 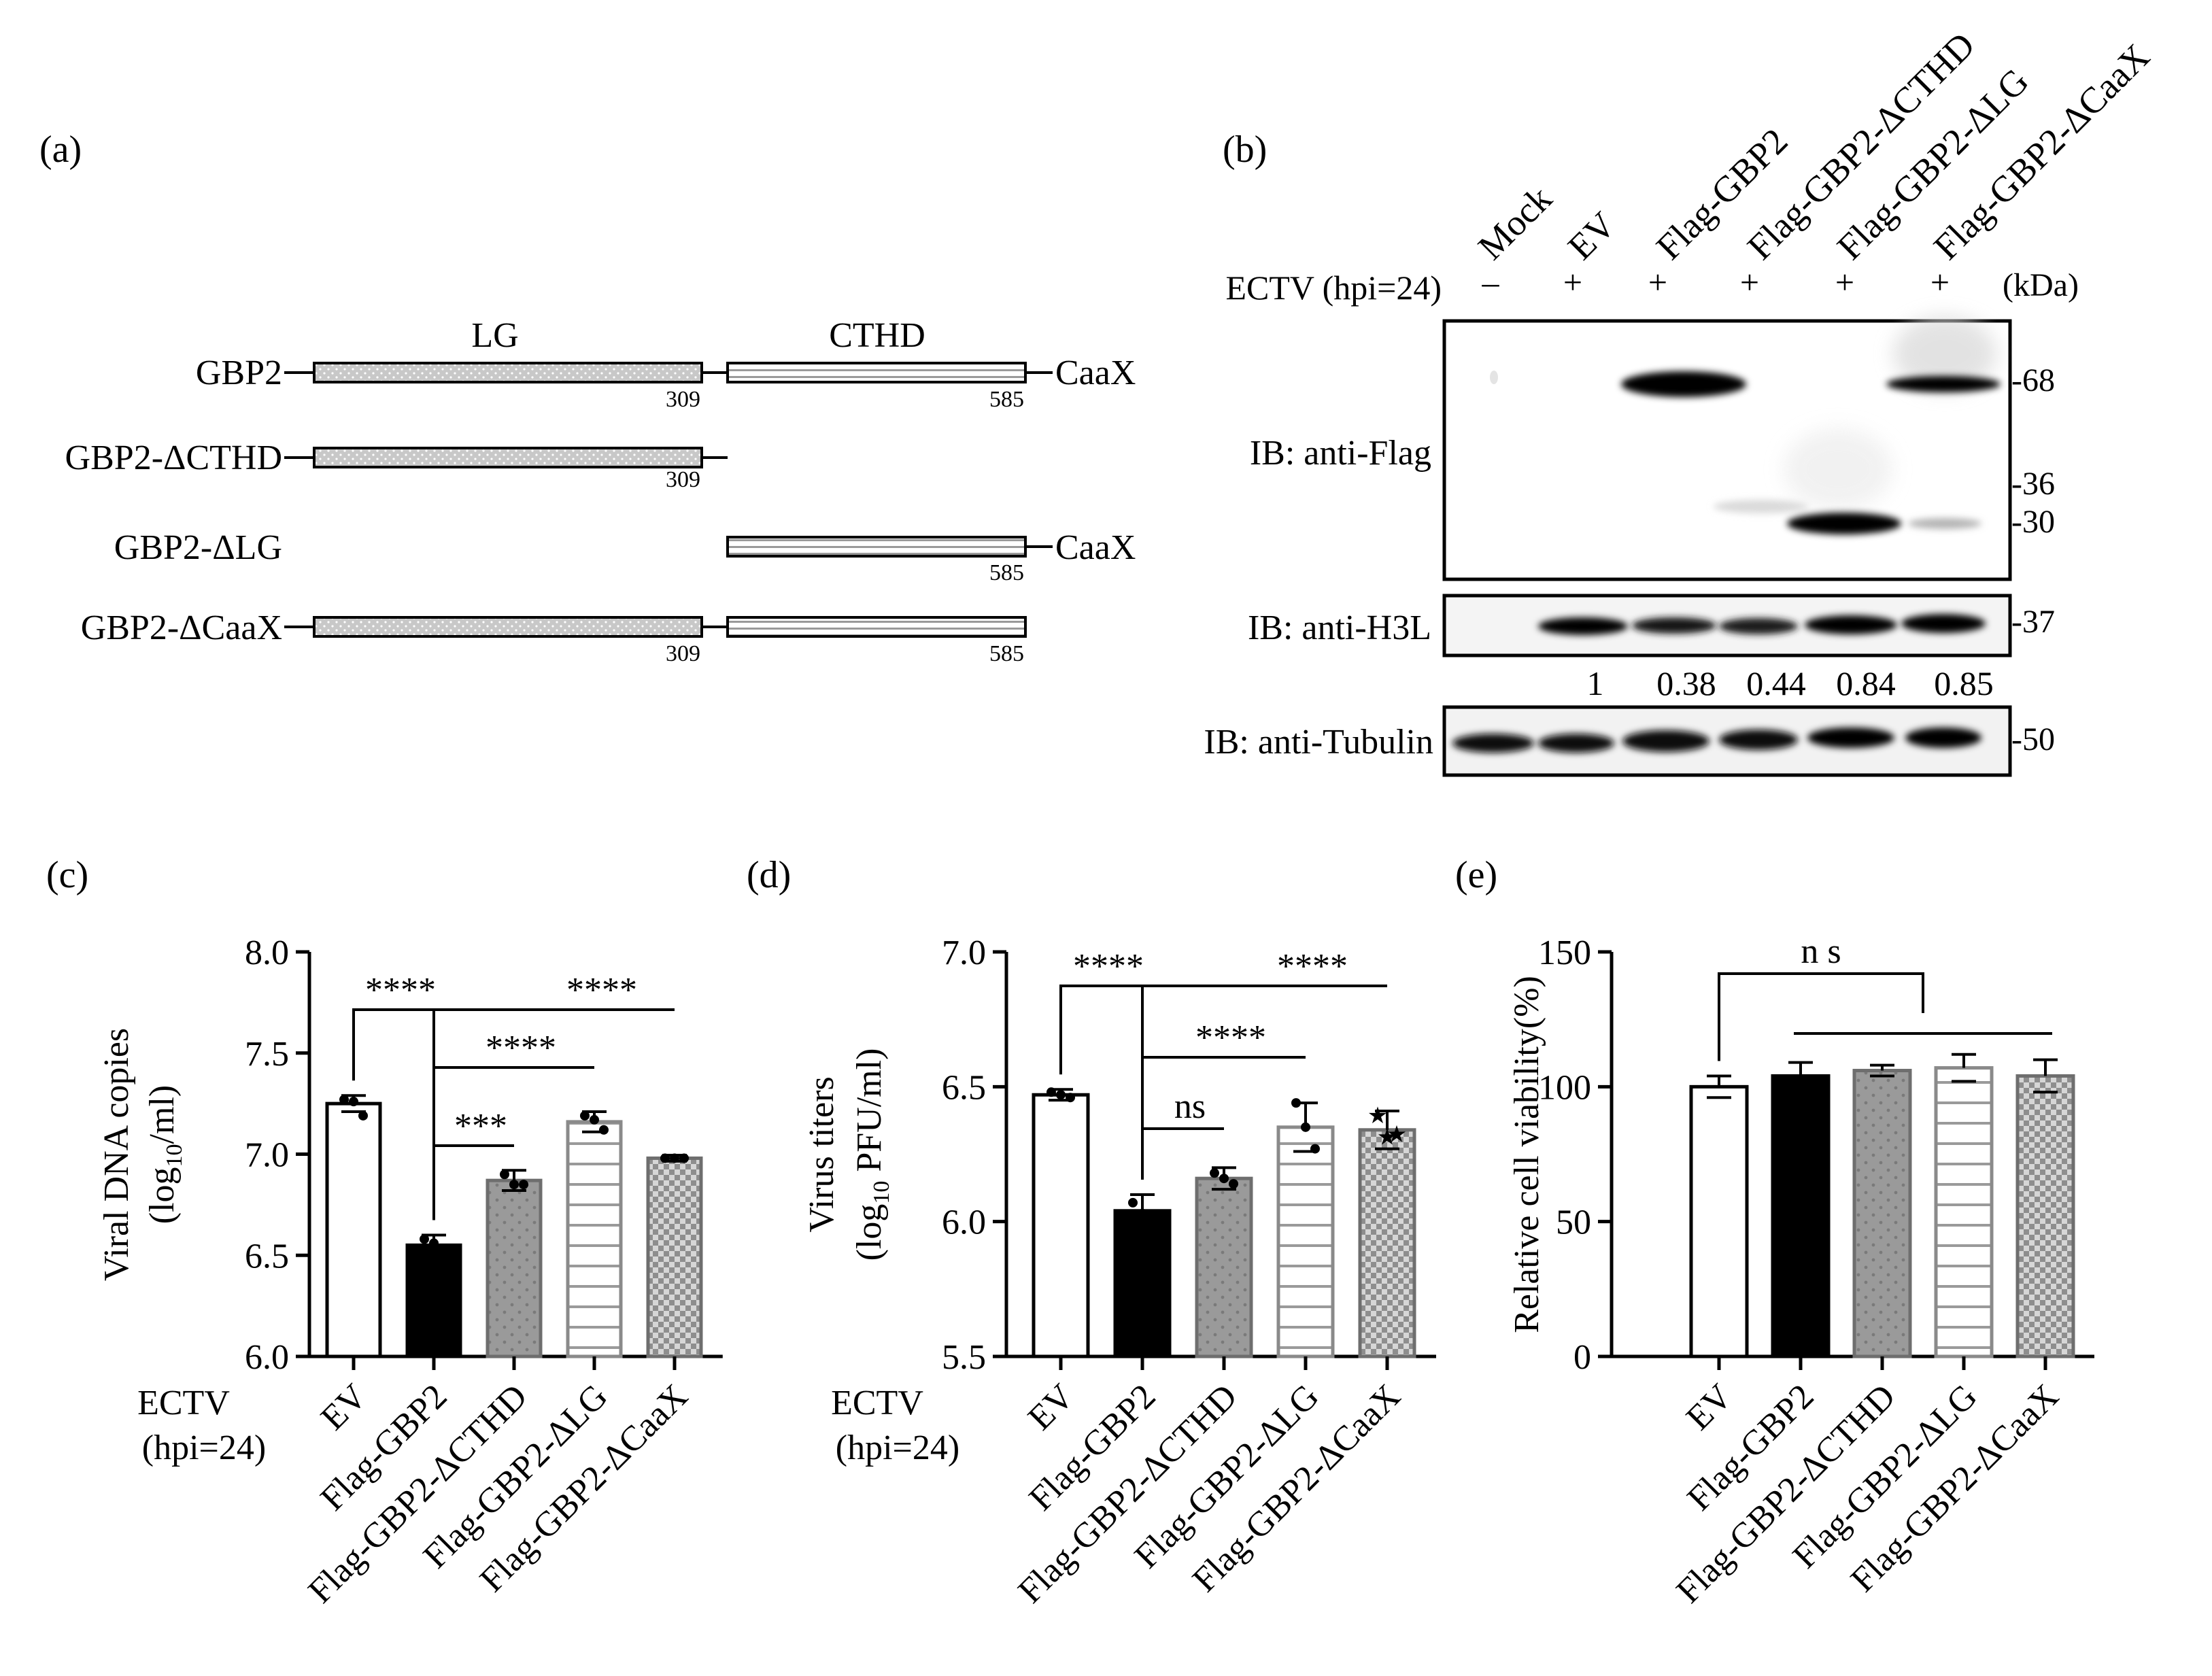 What do you see at coordinates (1591, 236) in the screenshot?
I see `lane-label-ev: EV` at bounding box center [1591, 236].